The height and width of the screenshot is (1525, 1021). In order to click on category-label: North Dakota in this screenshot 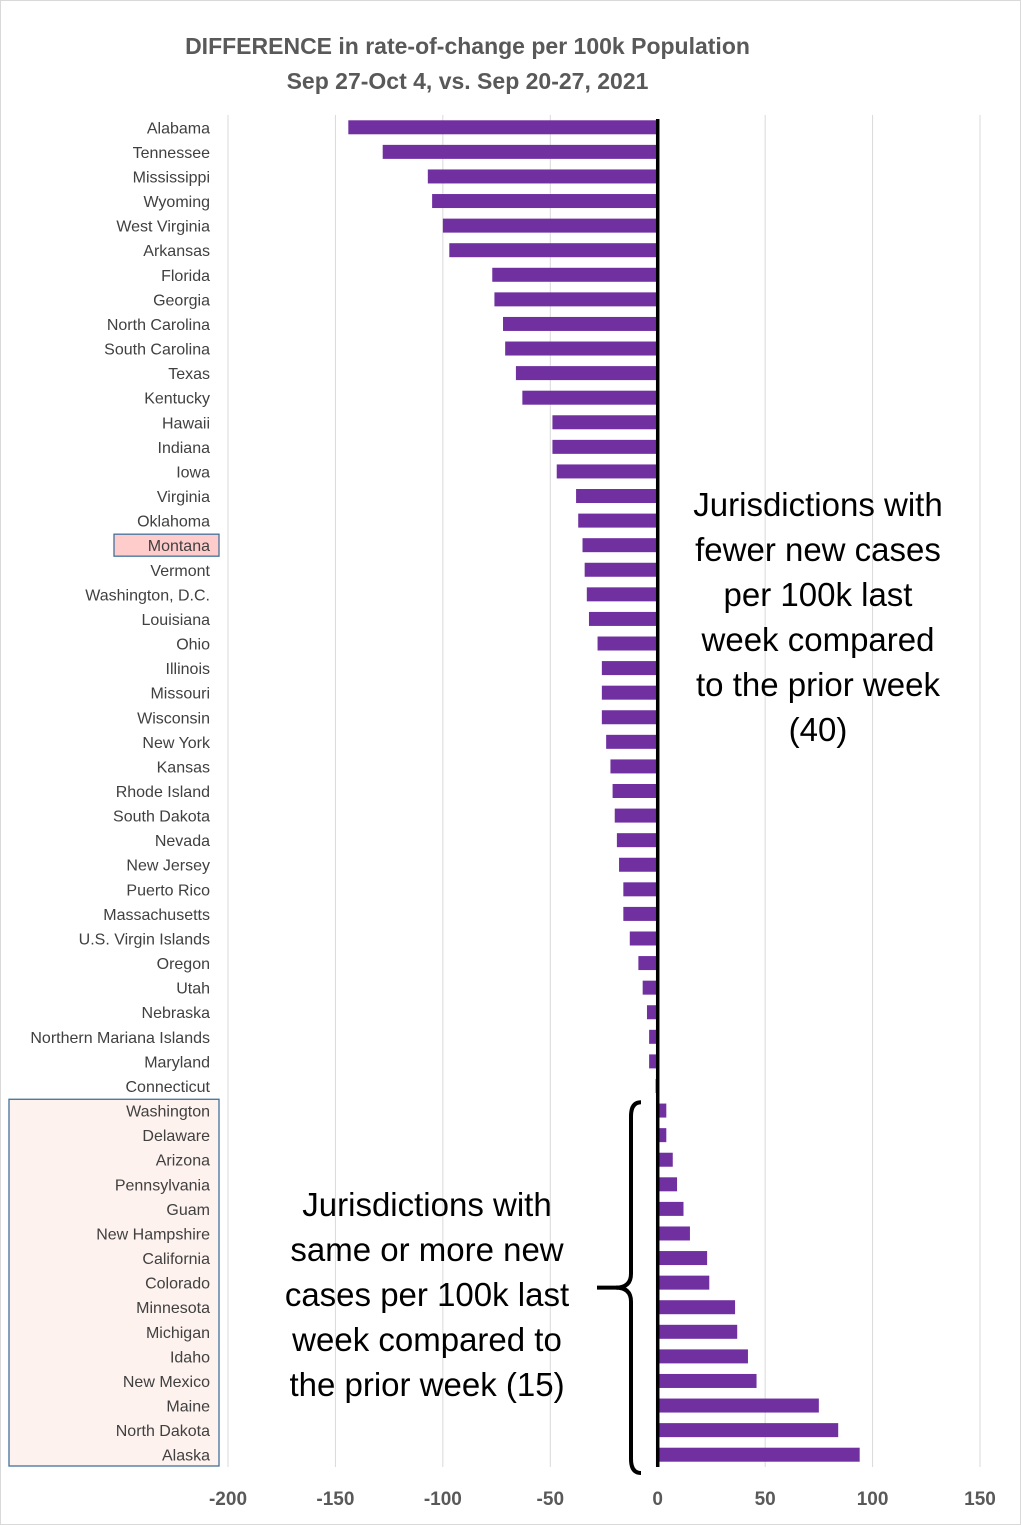, I will do `click(163, 1431)`.